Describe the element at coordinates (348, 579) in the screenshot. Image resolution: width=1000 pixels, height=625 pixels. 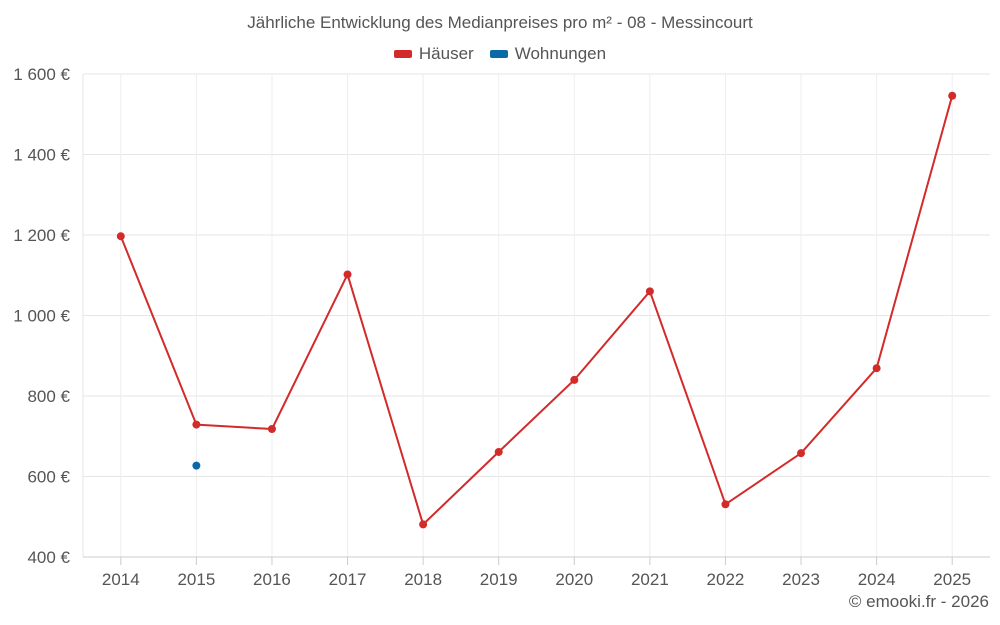
I see `x-tick-label: 2017` at that location.